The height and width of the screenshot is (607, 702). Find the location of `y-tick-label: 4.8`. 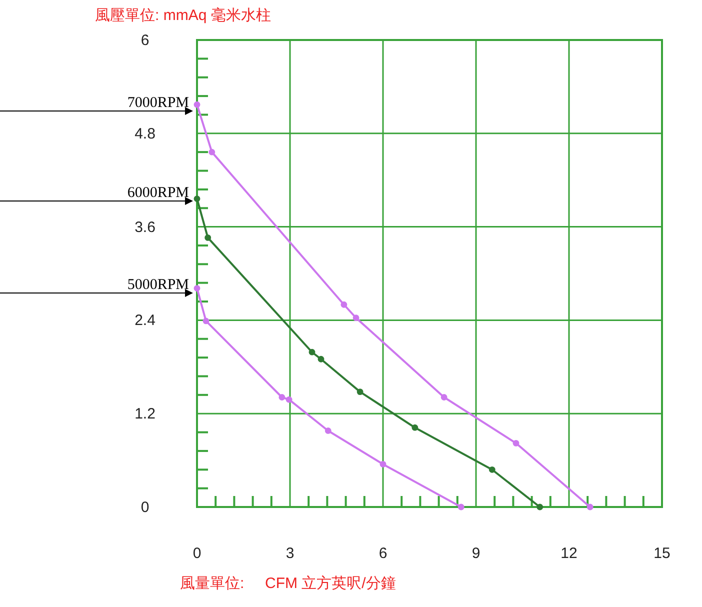

y-tick-label: 4.8 is located at coordinates (145, 133).